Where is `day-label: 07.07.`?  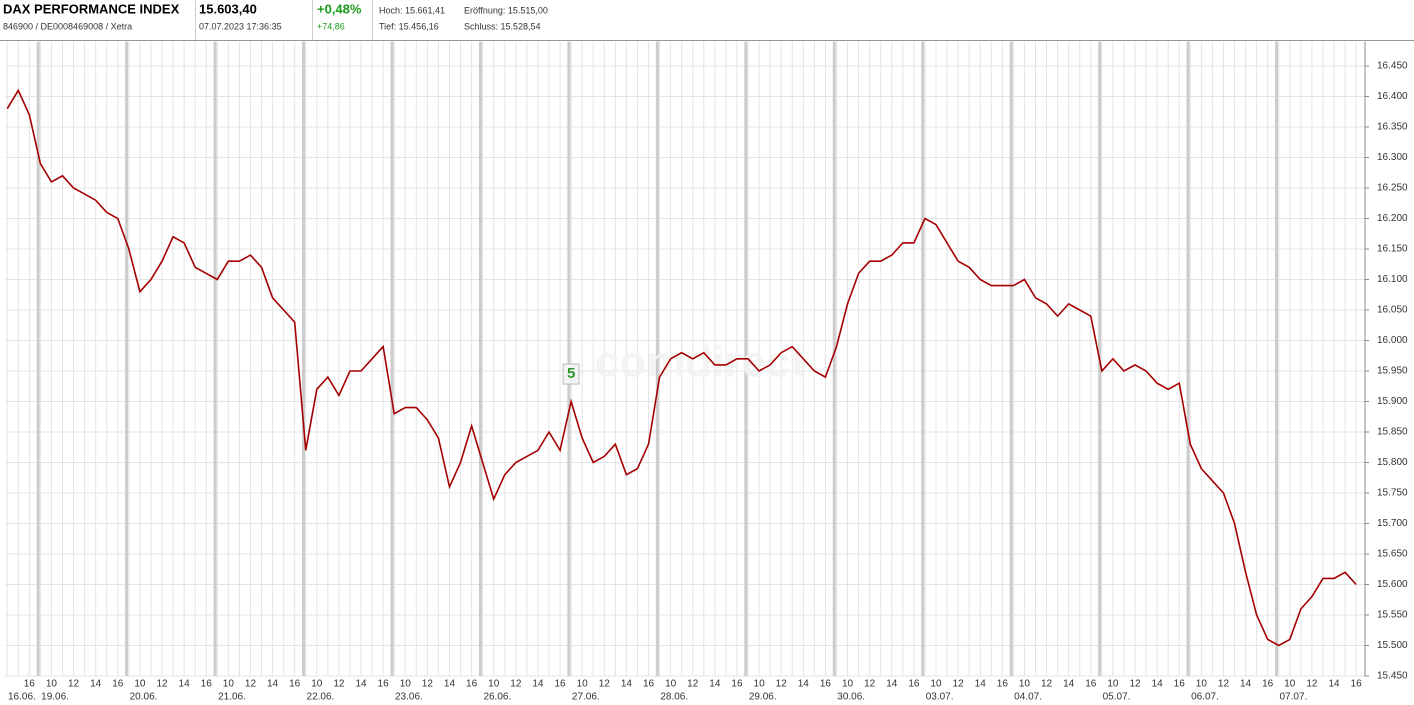 day-label: 07.07. is located at coordinates (1294, 697).